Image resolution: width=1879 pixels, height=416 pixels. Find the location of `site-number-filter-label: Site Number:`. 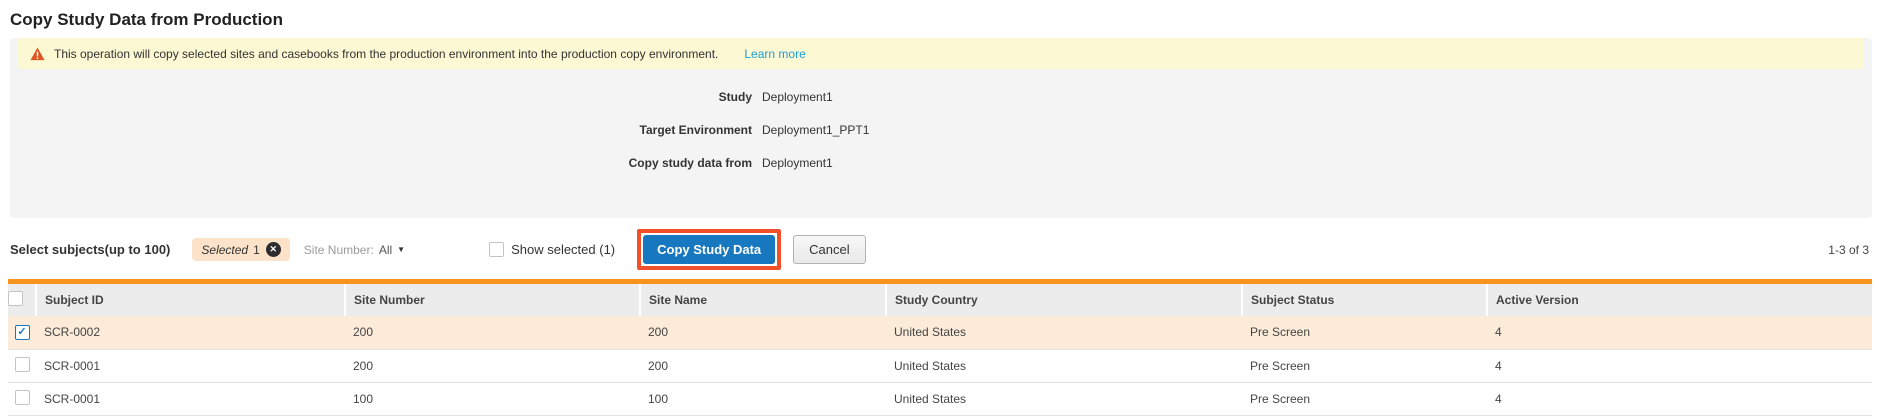

site-number-filter-label: Site Number: is located at coordinates (338, 249).